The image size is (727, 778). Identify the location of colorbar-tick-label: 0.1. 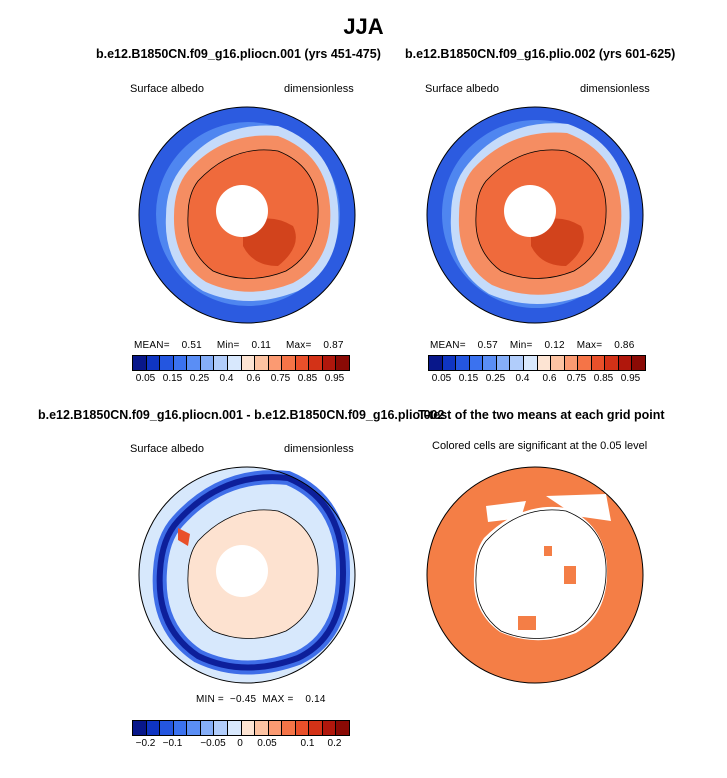
(307, 743).